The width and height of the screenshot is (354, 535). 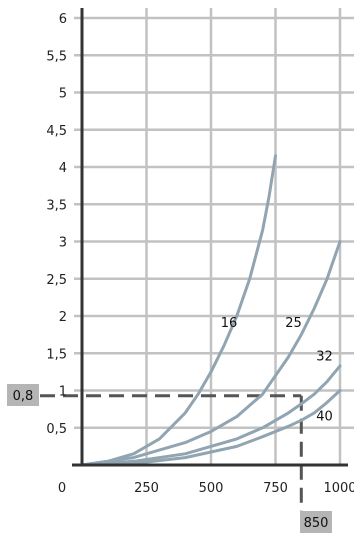 What do you see at coordinates (56, 205) in the screenshot?
I see `y-tick-label: 3,5` at bounding box center [56, 205].